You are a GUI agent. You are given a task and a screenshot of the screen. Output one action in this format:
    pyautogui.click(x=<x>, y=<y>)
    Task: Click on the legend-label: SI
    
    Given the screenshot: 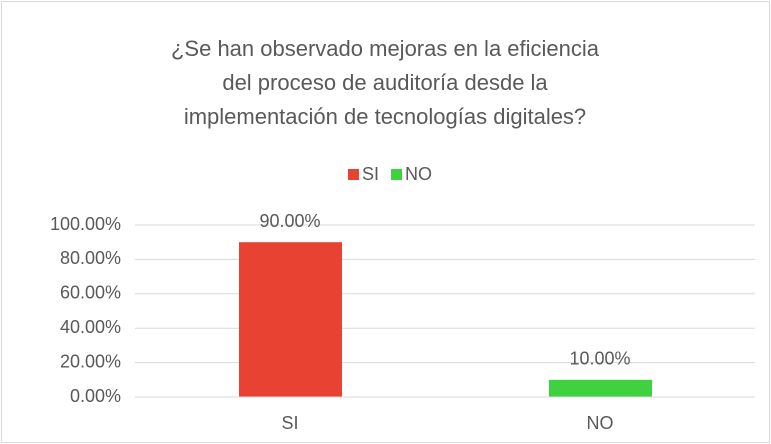 What is the action you would take?
    pyautogui.click(x=370, y=174)
    